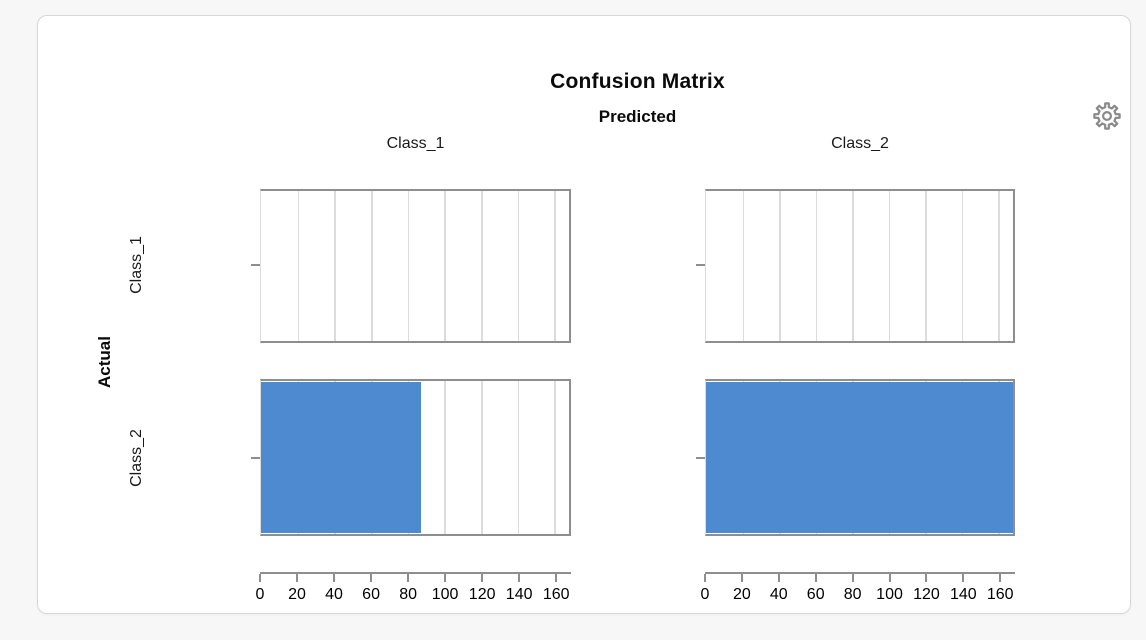 This screenshot has width=1146, height=640. I want to click on column-strip-class1: Class_1, so click(415, 143).